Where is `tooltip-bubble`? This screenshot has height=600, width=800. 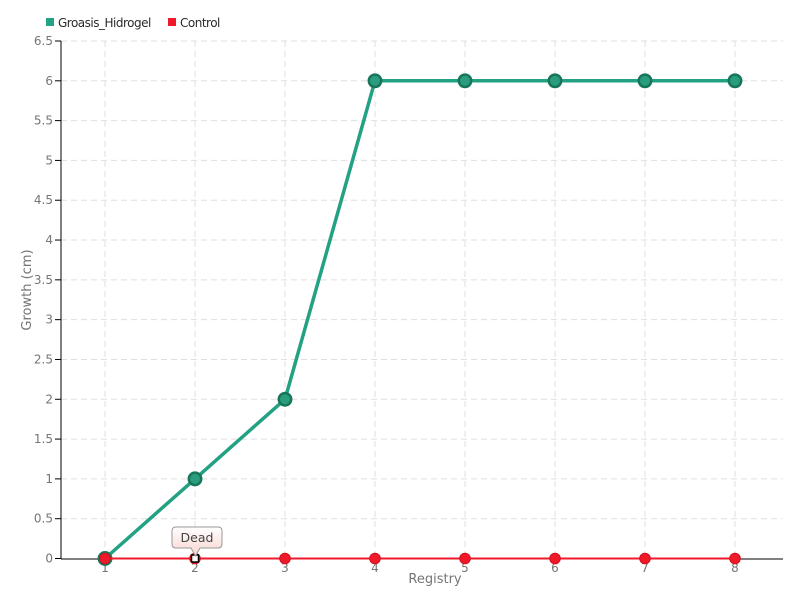
tooltip-bubble is located at coordinates (197, 542).